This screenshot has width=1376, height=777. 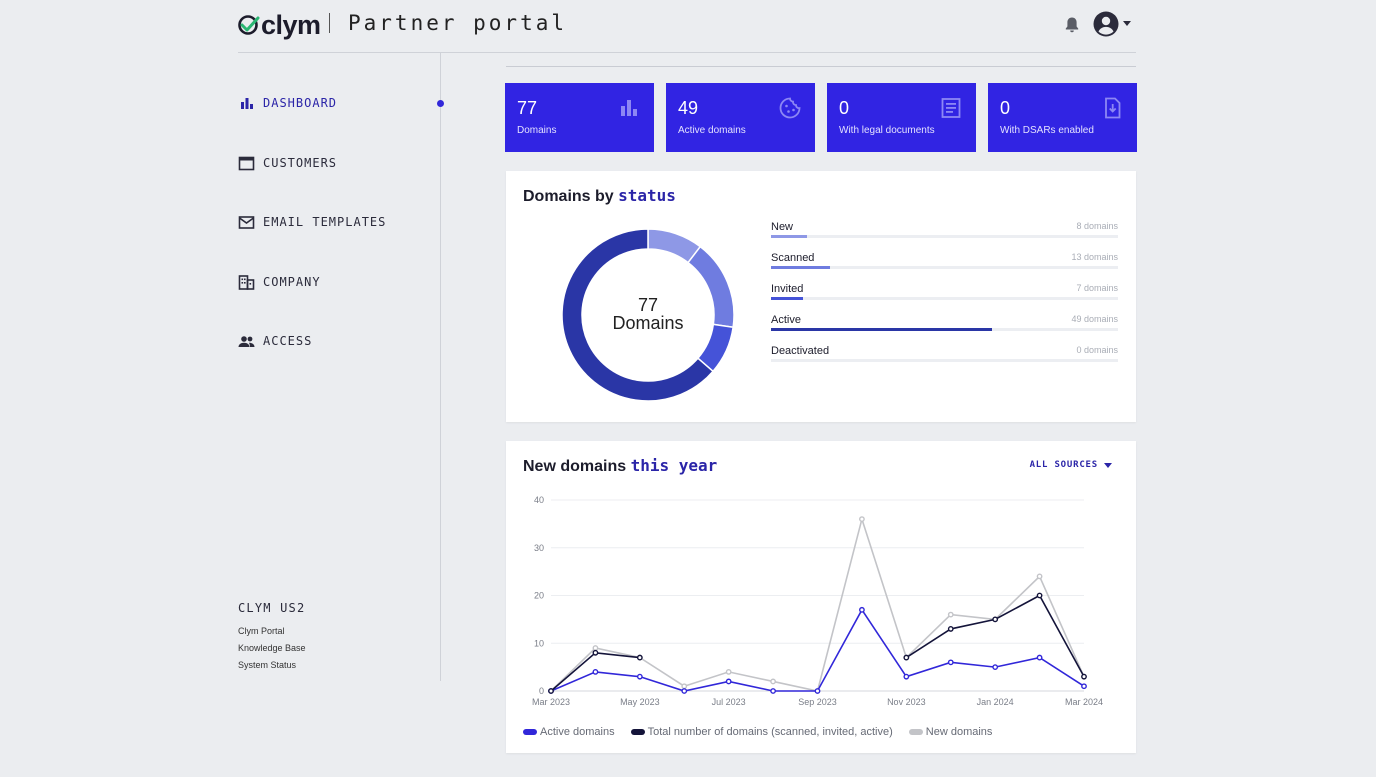 I want to click on panel-title-accent: status, so click(x=647, y=195).